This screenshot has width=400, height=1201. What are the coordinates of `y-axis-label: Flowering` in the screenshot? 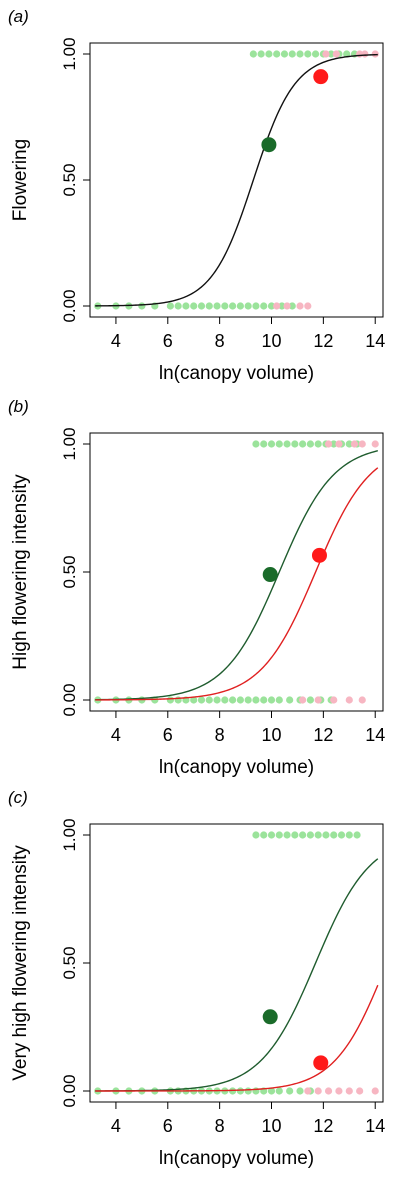 It's located at (20, 180).